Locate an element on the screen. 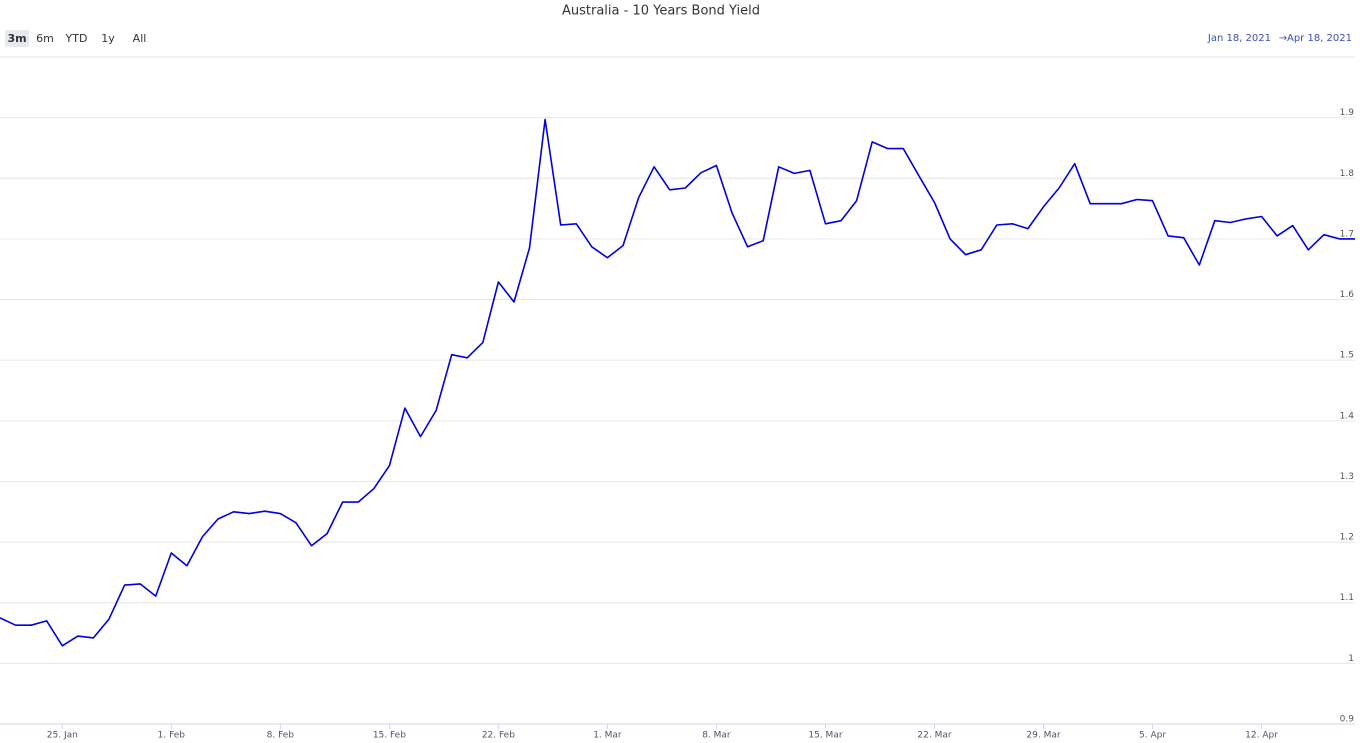 The image size is (1360, 743). y-tick-label: 1 is located at coordinates (1351, 659).